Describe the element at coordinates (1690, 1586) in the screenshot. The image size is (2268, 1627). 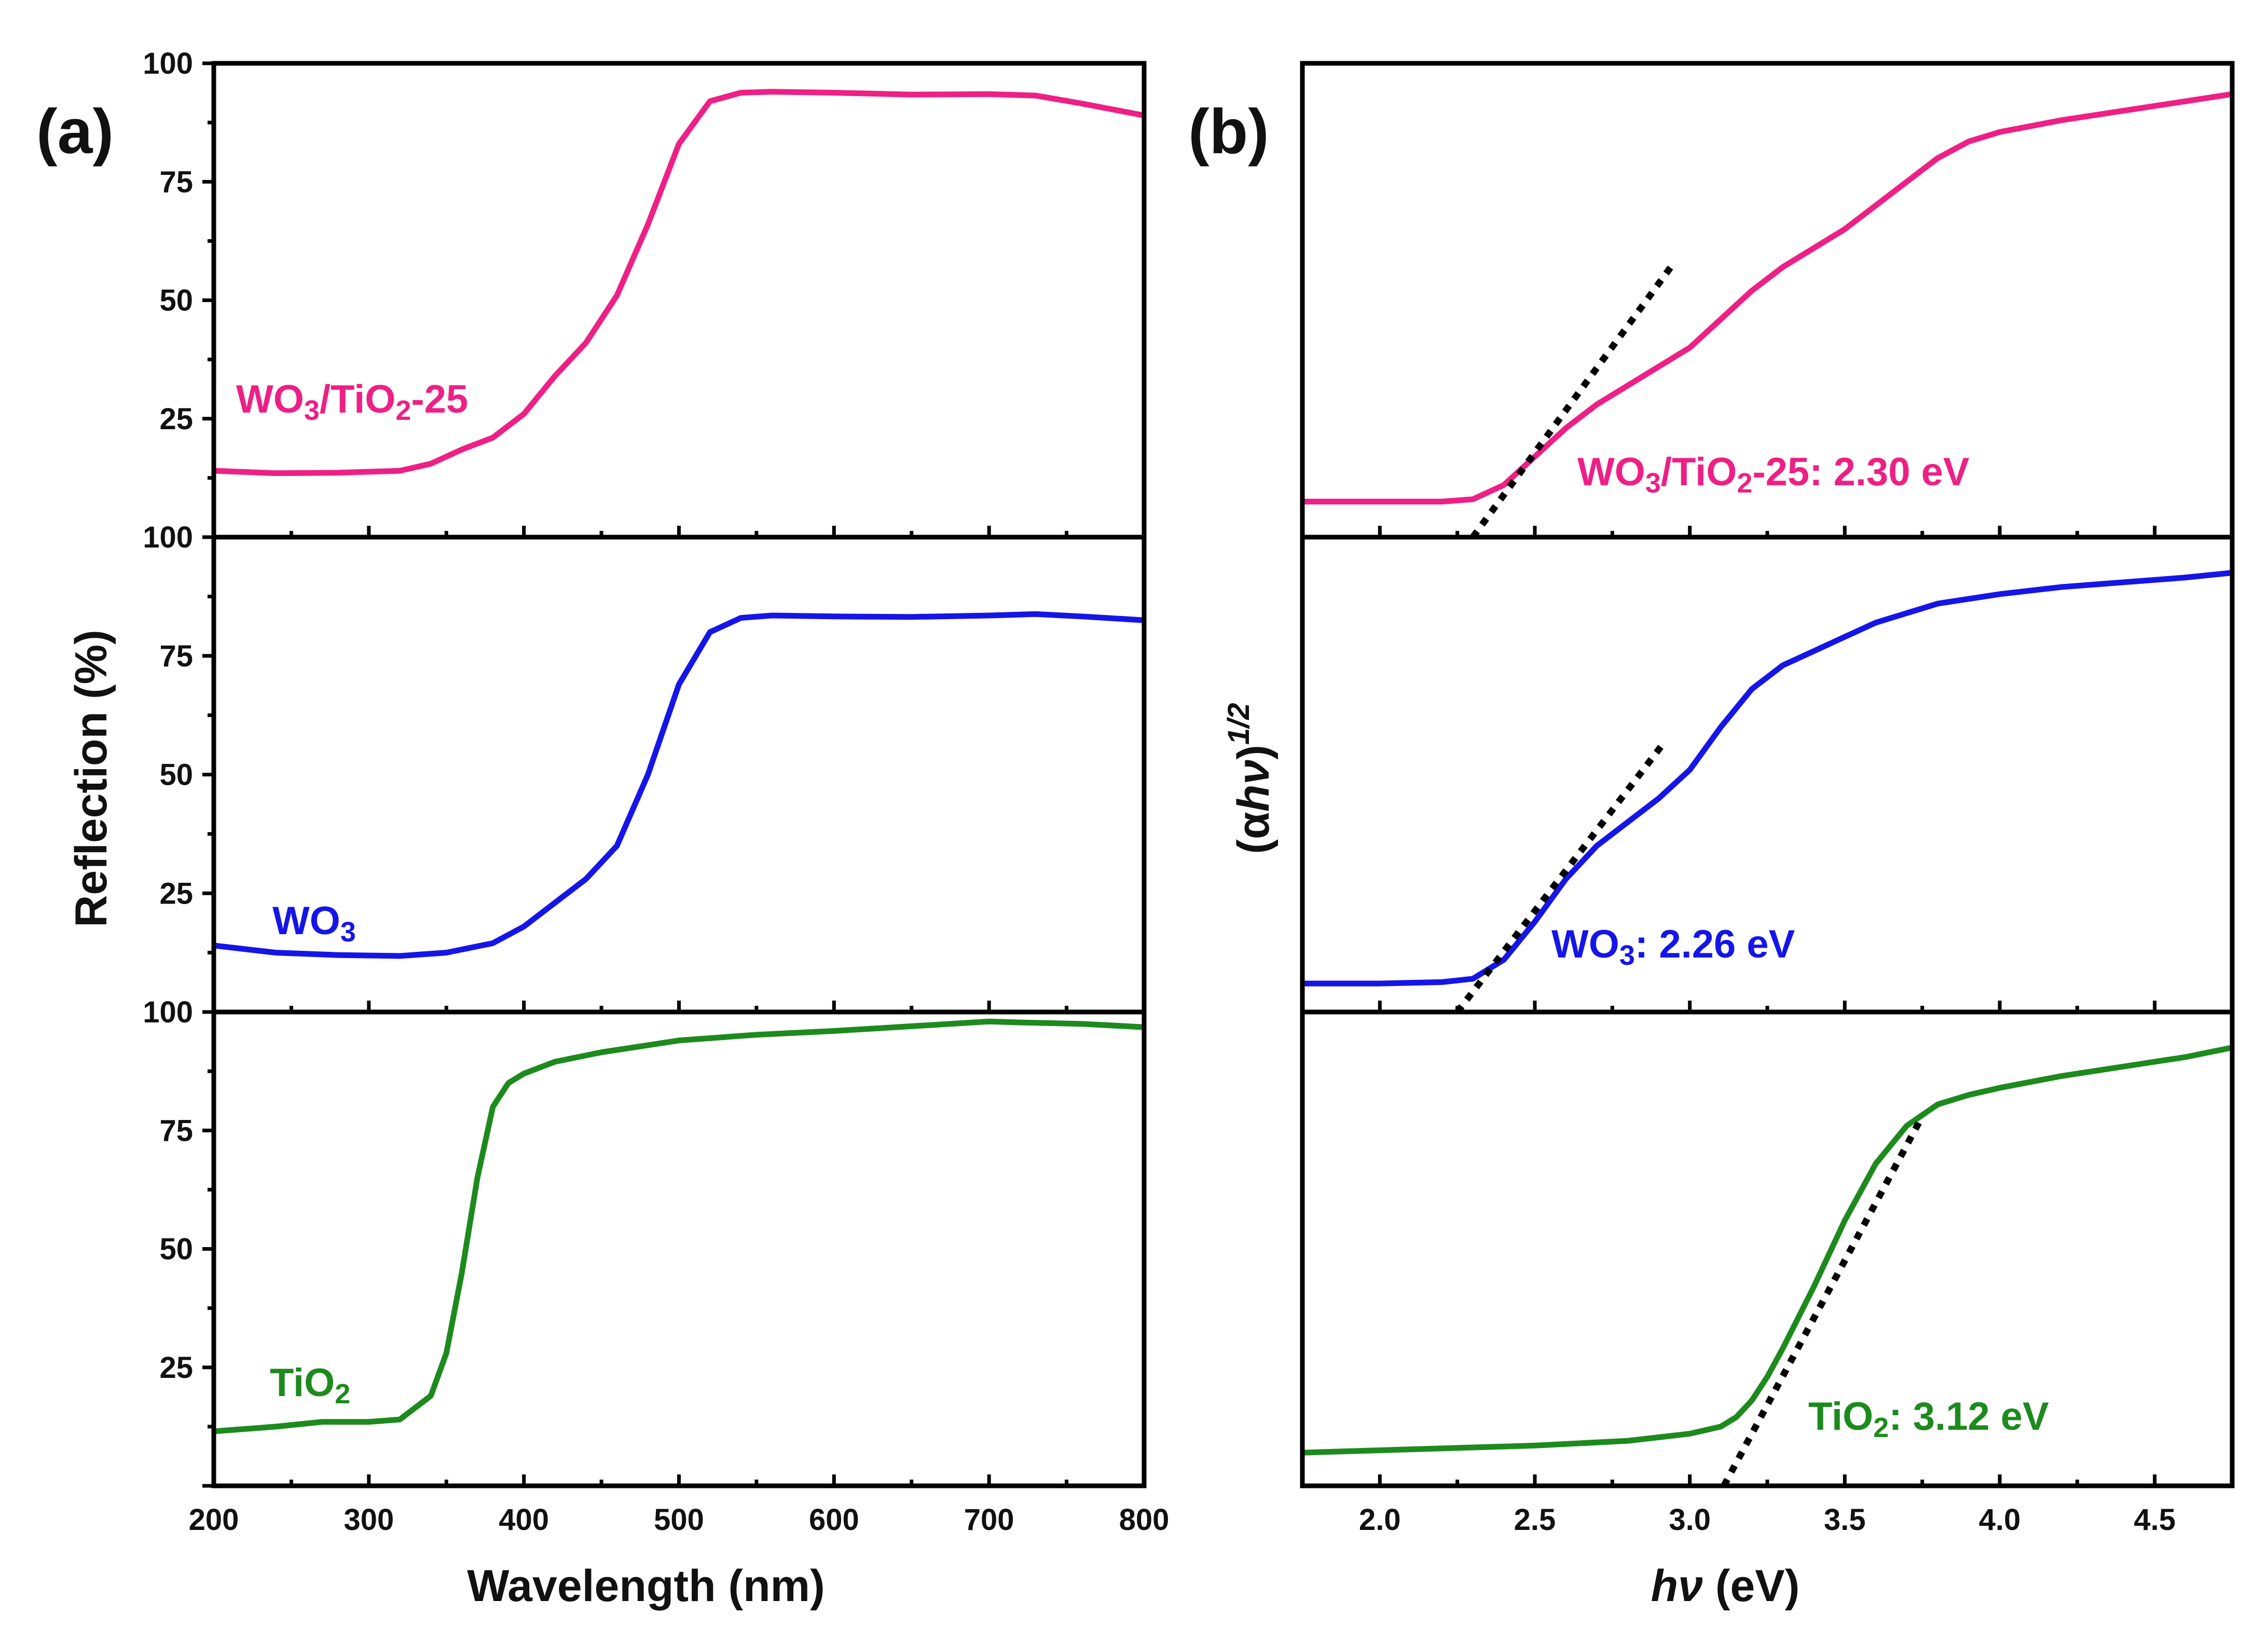
I see `x-title-nu: ν` at that location.